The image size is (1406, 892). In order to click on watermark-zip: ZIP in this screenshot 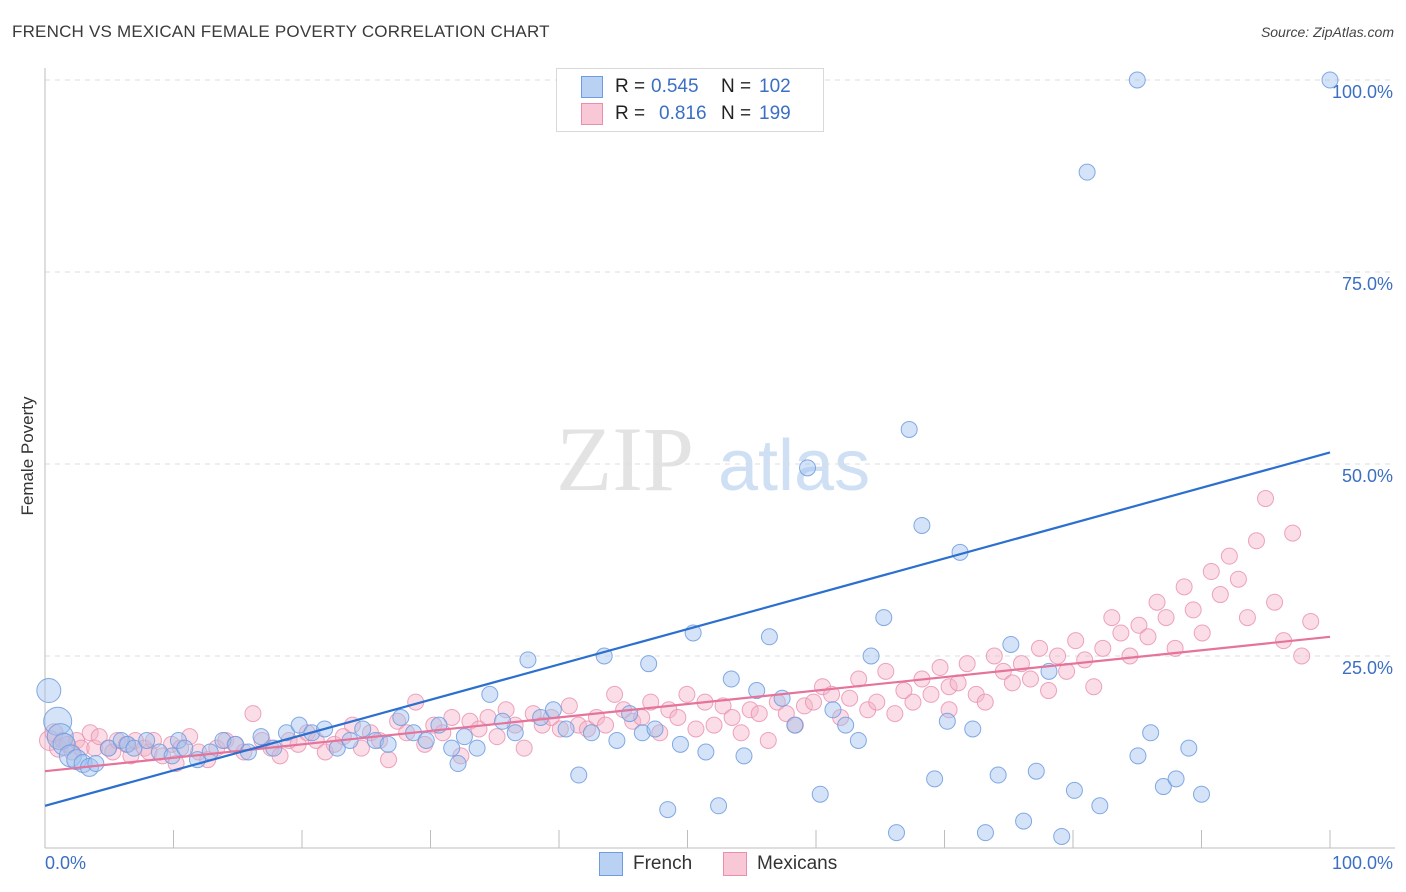, I will do `click(625, 459)`.